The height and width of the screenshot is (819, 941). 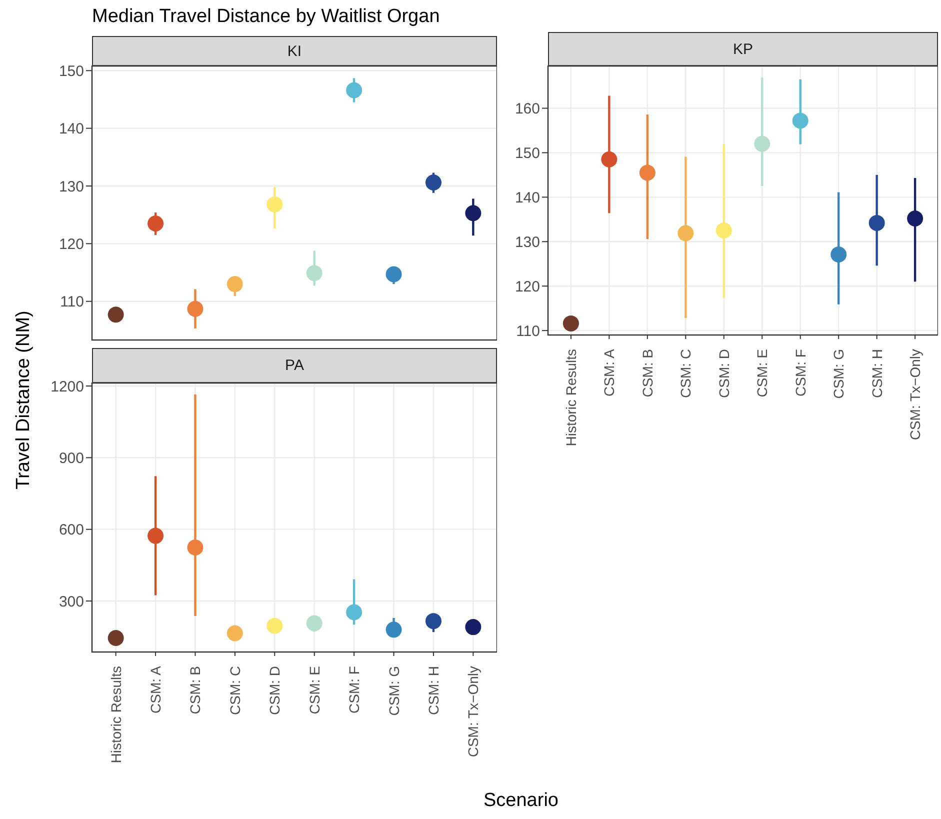 I want to click on y-tick-label: 900, so click(x=71, y=458).